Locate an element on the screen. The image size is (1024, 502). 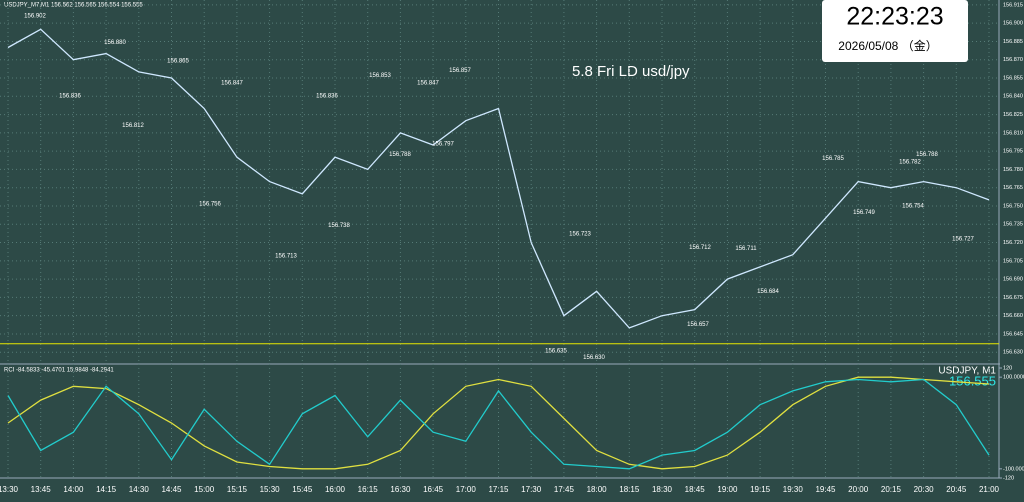
price-annotation: 156.727 is located at coordinates (963, 240).